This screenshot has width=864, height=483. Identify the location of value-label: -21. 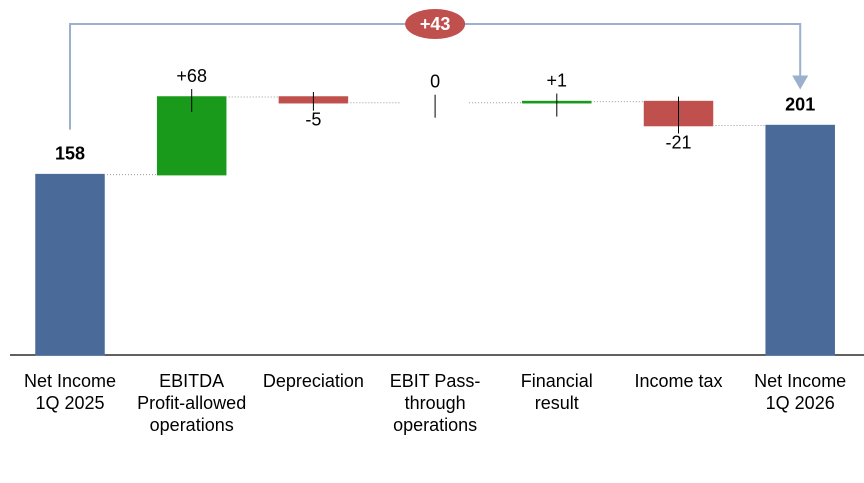
(678, 142).